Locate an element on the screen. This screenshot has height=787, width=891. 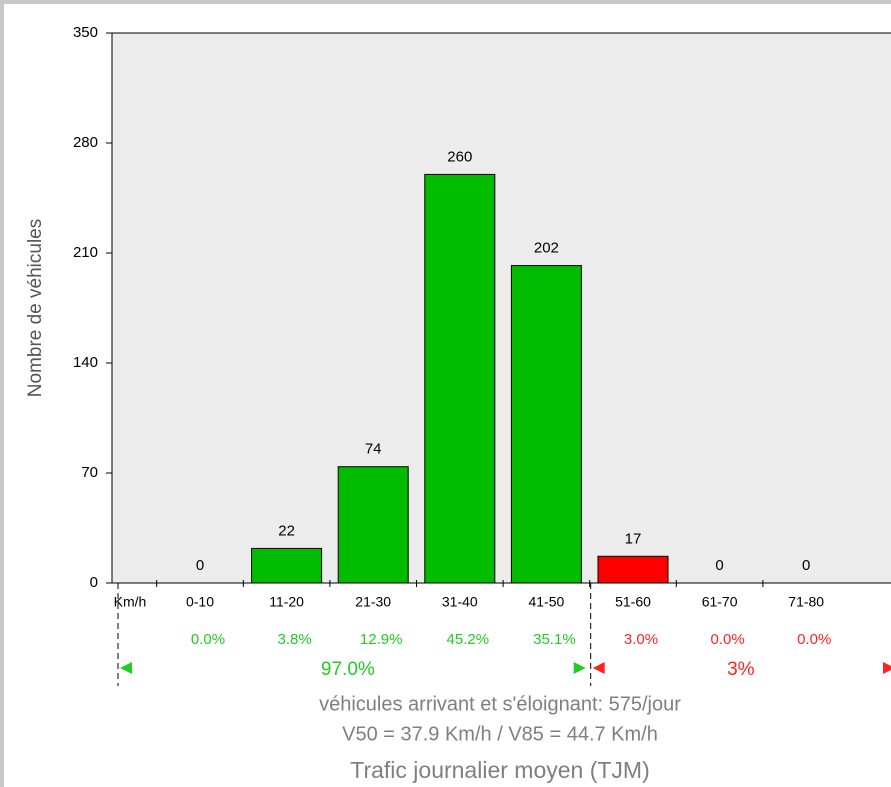
value-label: 74 is located at coordinates (373, 449).